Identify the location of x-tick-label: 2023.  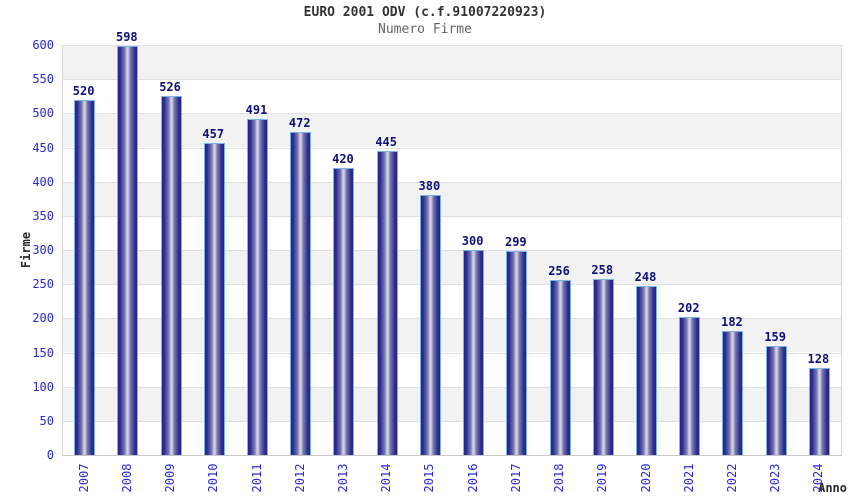
(775, 478).